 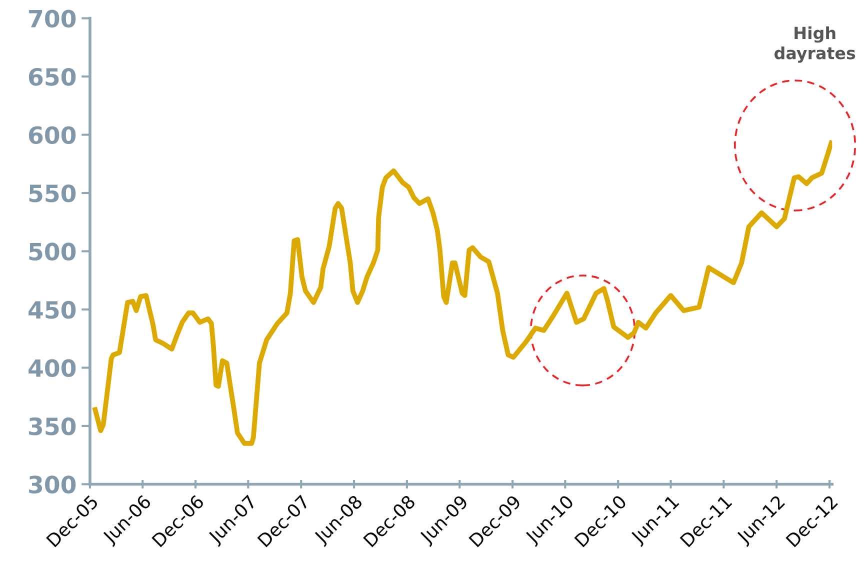 What do you see at coordinates (52, 193) in the screenshot?
I see `y-tick-label: 550` at bounding box center [52, 193].